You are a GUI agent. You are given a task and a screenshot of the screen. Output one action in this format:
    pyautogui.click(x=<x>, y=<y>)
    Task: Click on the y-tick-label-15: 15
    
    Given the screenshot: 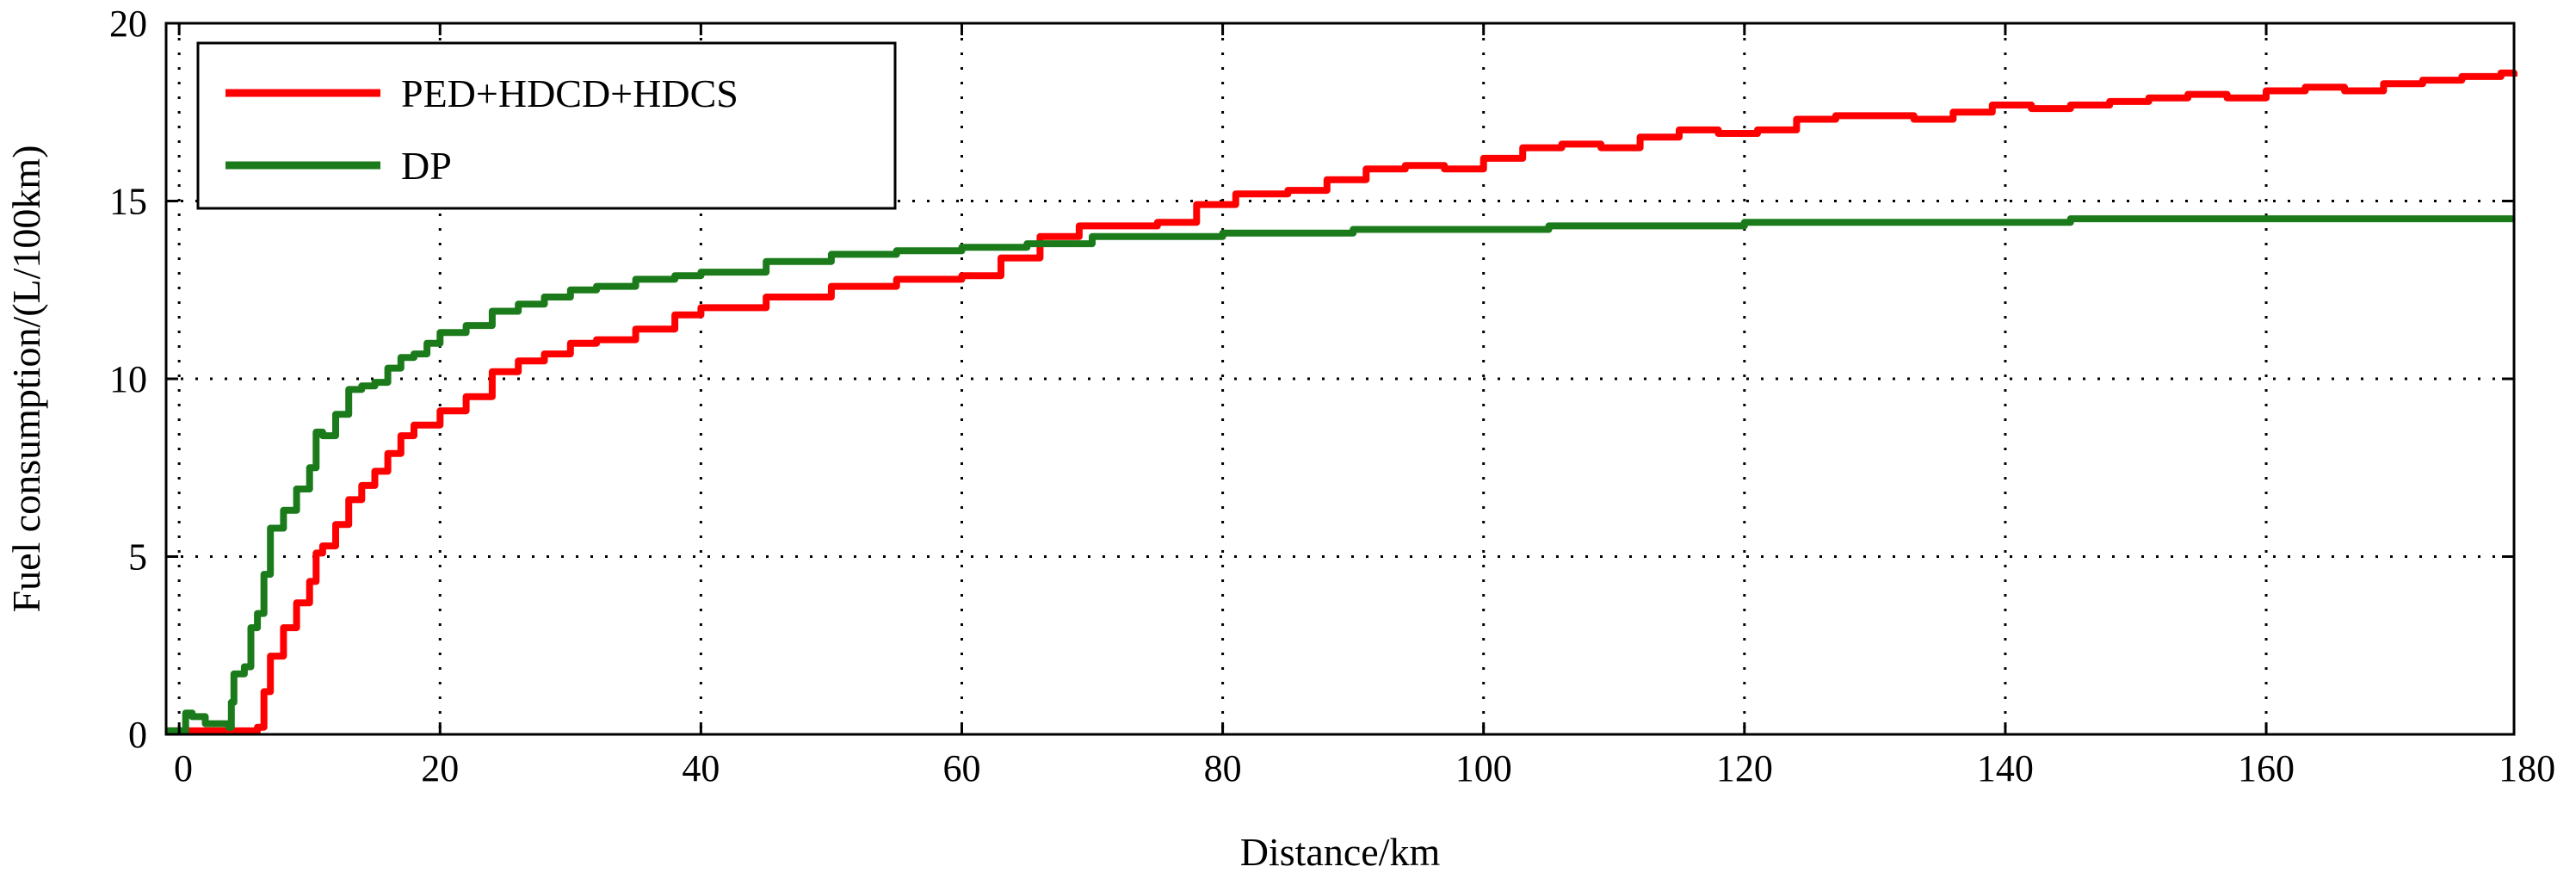 What is the action you would take?
    pyautogui.click(x=128, y=202)
    